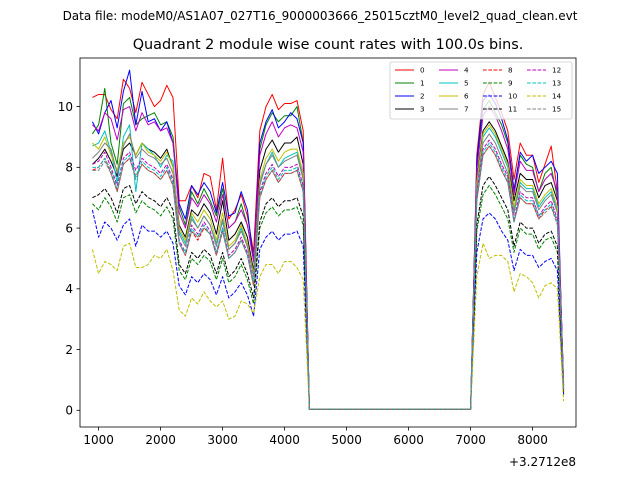 This screenshot has width=640, height=480. What do you see at coordinates (69, 350) in the screenshot?
I see `y-tick-label: 2` at bounding box center [69, 350].